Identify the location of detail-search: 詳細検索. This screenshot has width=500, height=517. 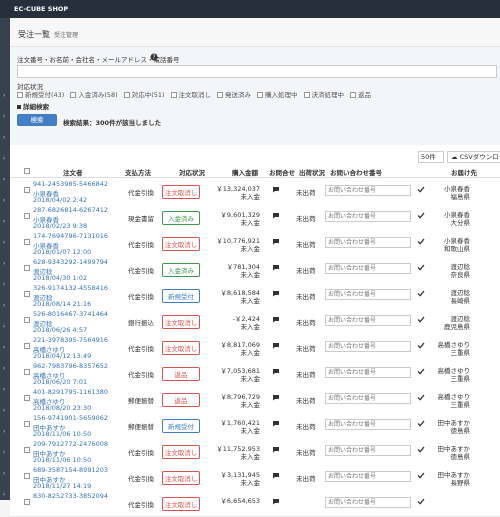
(33, 106).